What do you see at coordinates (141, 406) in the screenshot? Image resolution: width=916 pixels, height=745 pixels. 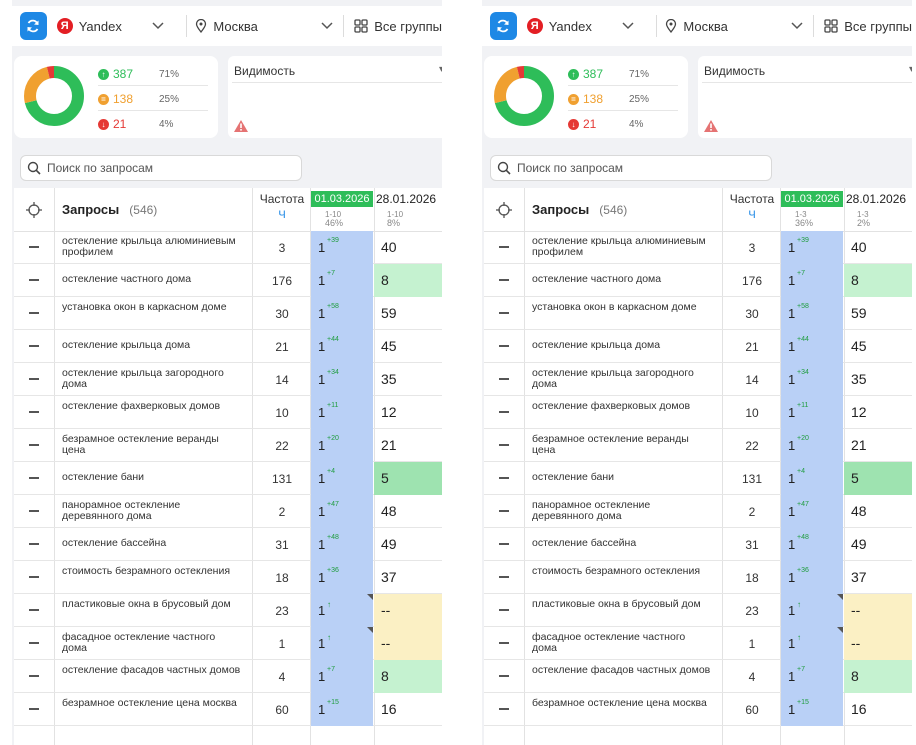 I see `query-text: остекление фахверковых домов` at bounding box center [141, 406].